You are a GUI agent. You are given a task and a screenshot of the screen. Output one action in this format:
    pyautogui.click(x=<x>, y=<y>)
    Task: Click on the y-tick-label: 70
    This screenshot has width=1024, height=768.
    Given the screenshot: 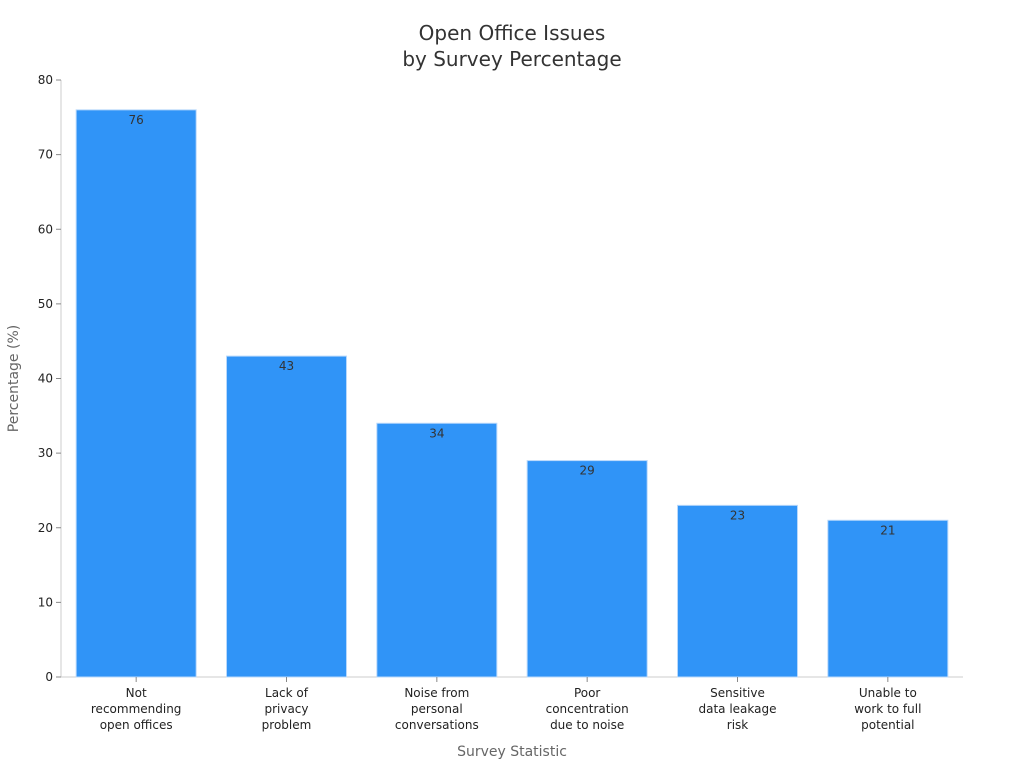 What is the action you would take?
    pyautogui.click(x=45, y=155)
    